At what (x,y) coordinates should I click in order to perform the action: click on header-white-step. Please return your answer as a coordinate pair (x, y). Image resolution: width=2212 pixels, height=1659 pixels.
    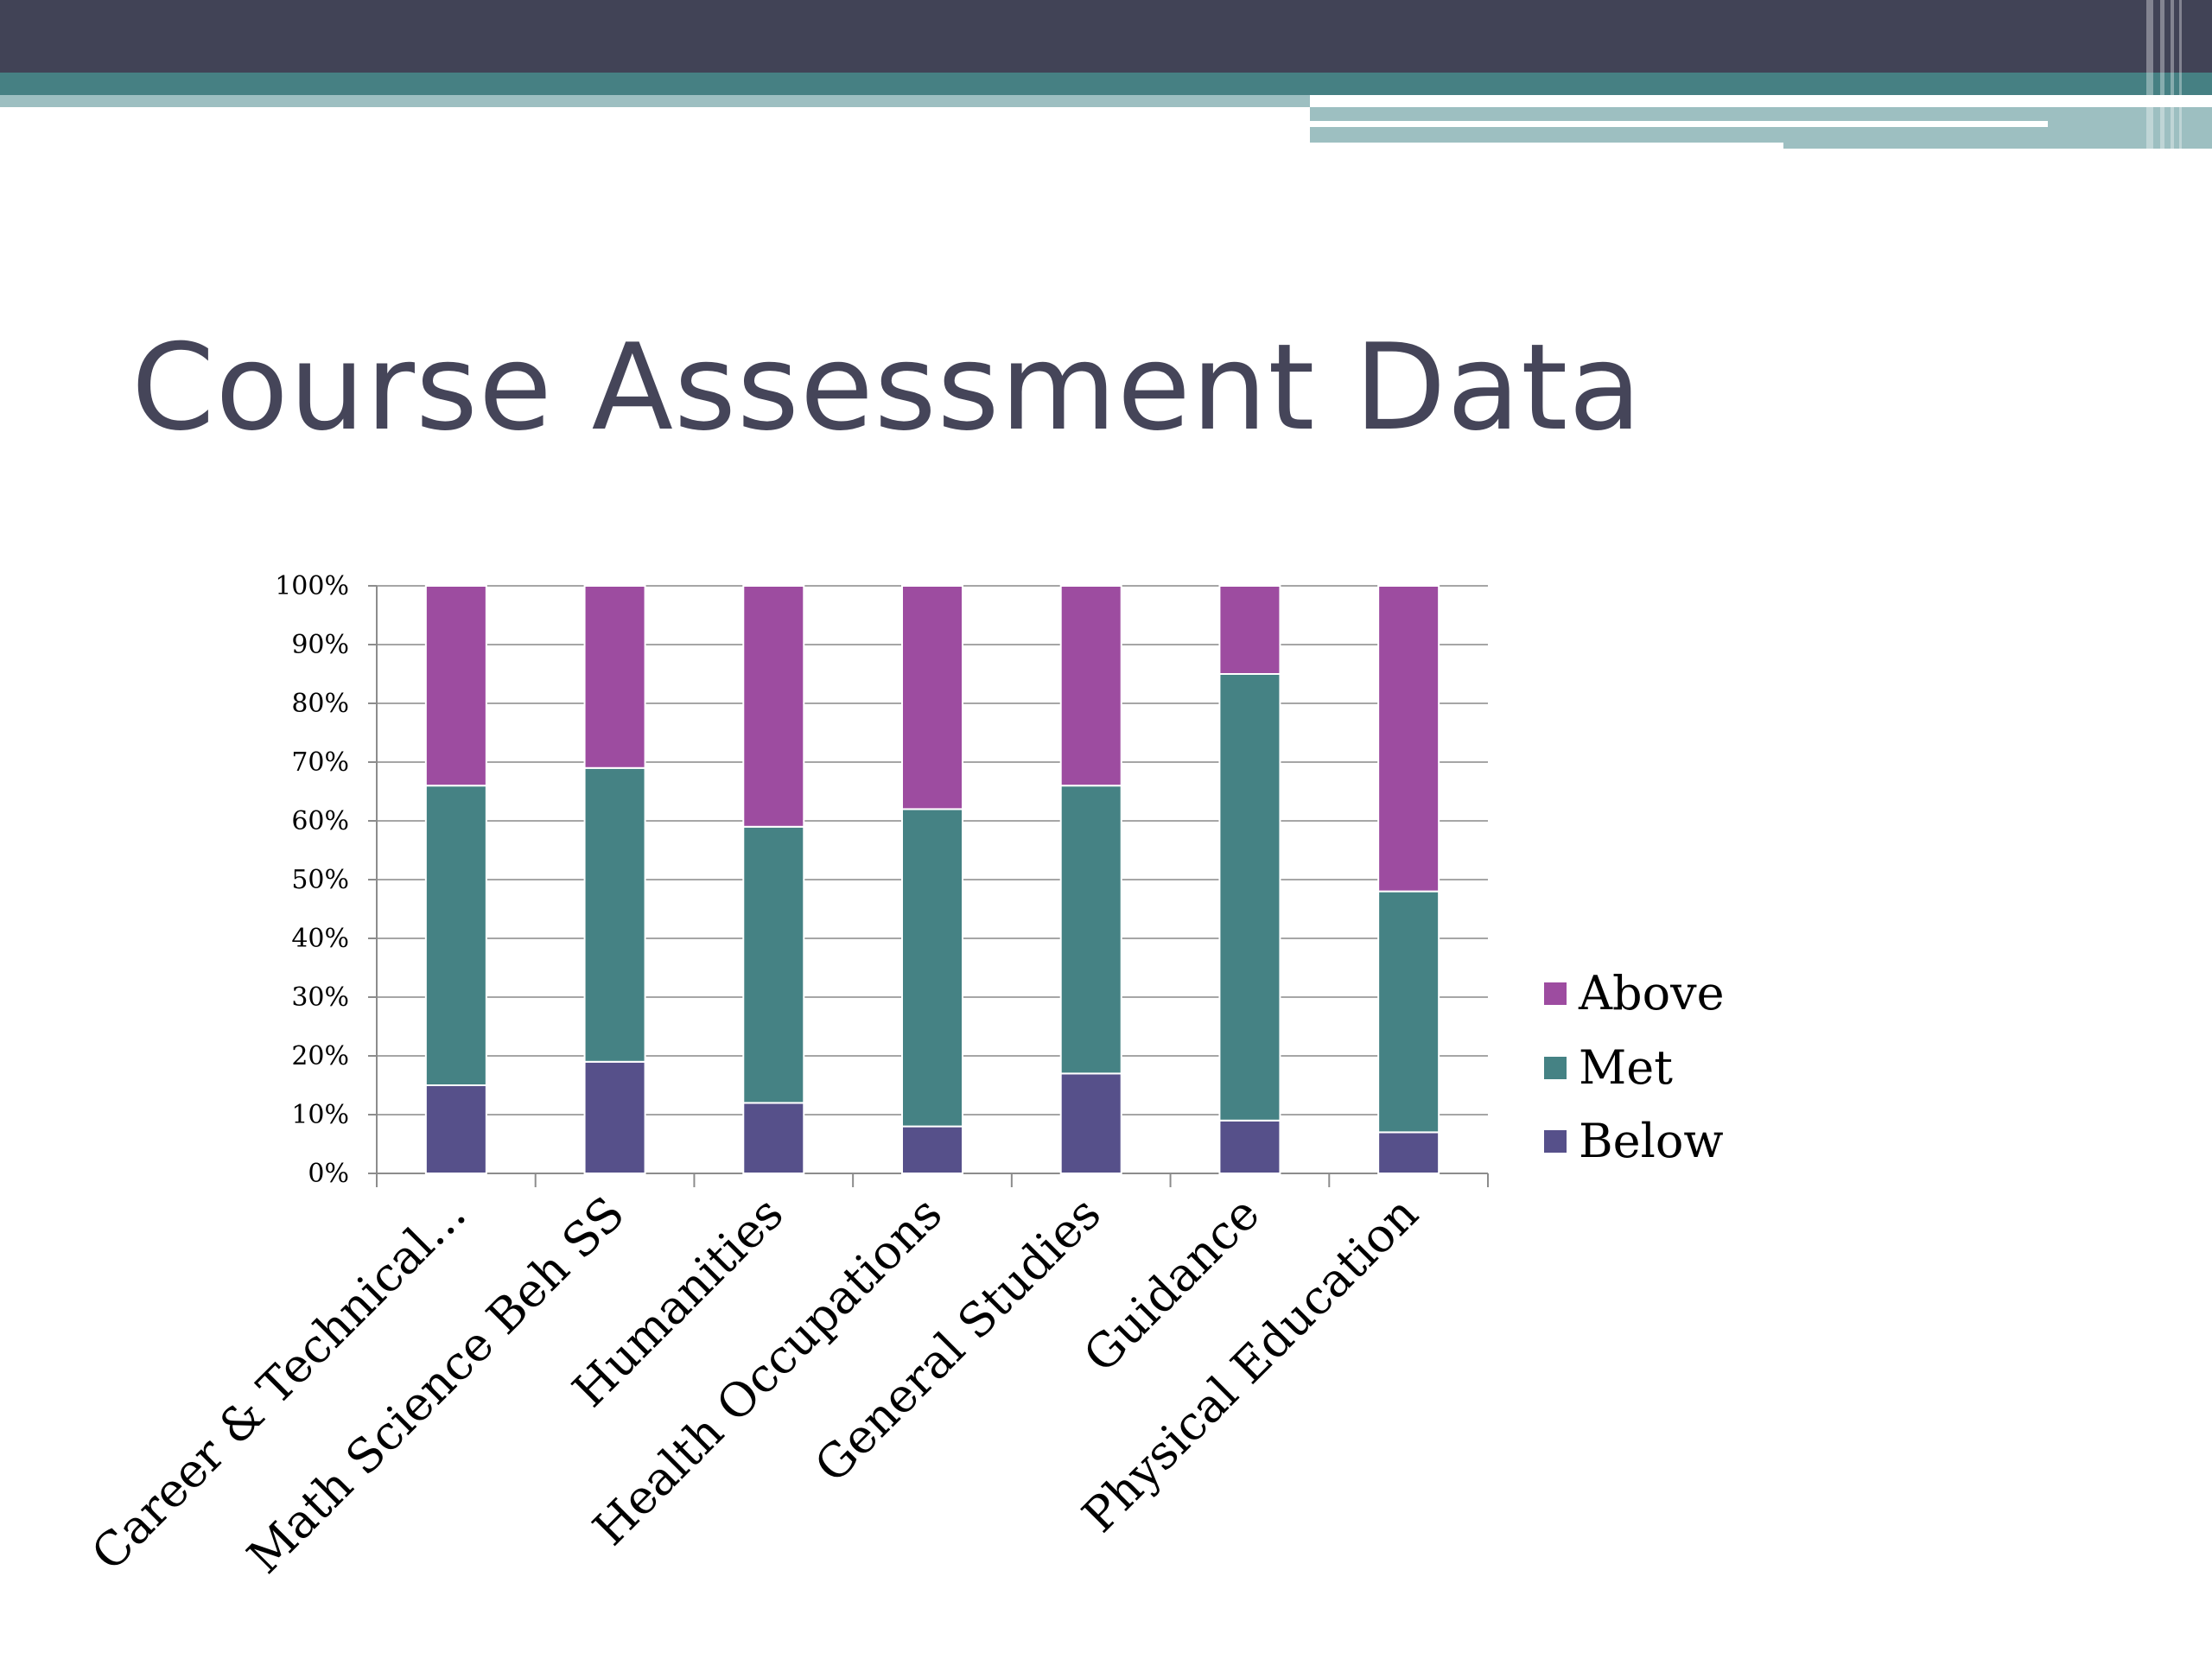
    Looking at the image, I should click on (1546, 146).